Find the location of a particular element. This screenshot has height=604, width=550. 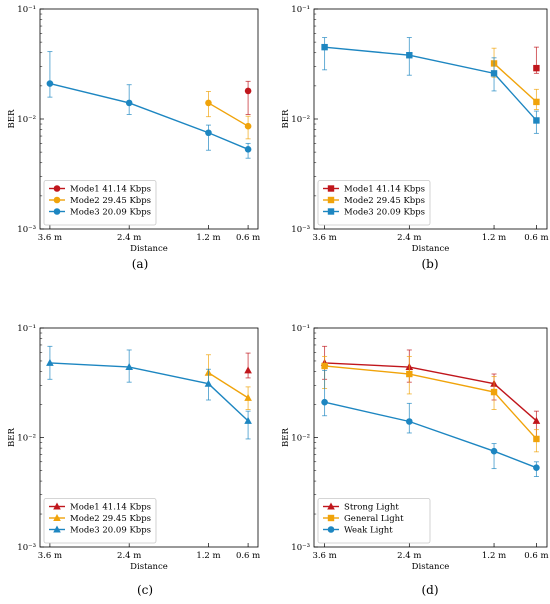

panel-caption: (c) is located at coordinates (145, 590).